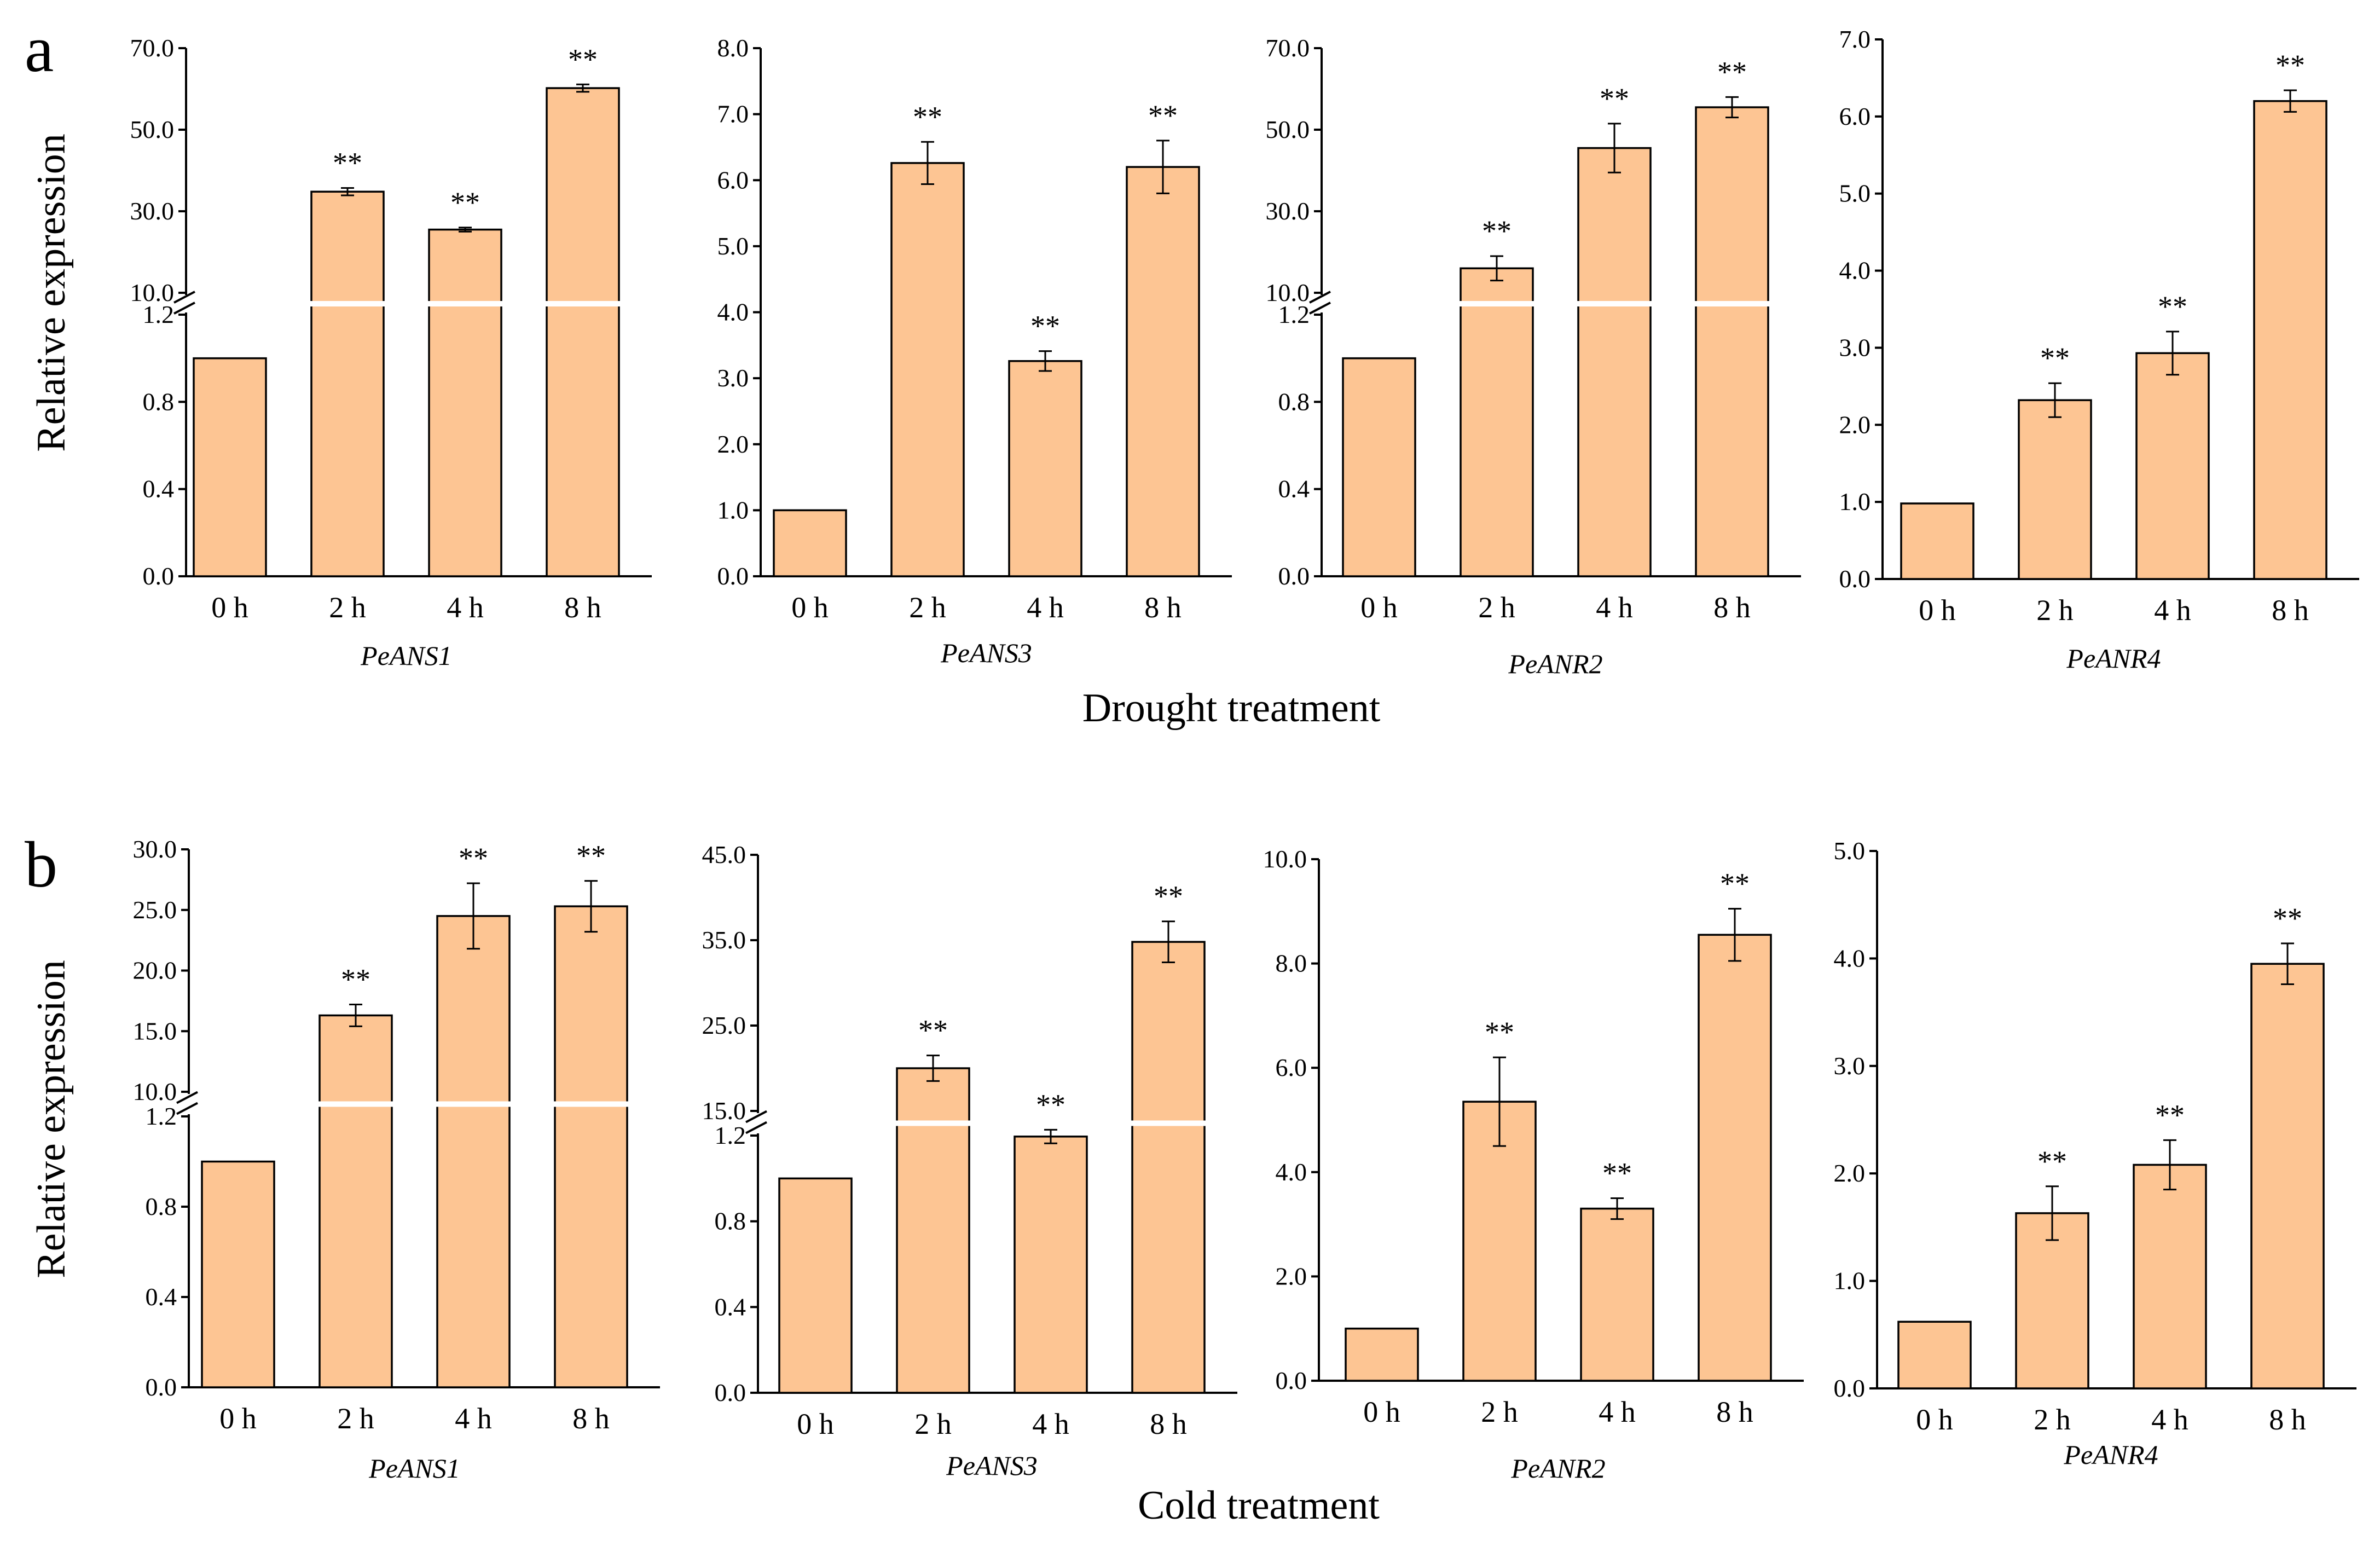 The image size is (2380, 1546). I want to click on y-tick-label: 30.0, so click(152, 211).